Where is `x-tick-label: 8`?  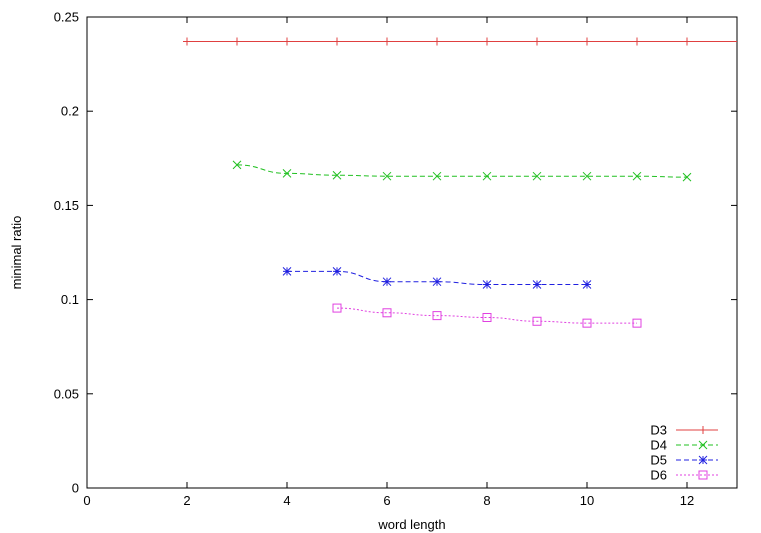
x-tick-label: 8 is located at coordinates (486, 500).